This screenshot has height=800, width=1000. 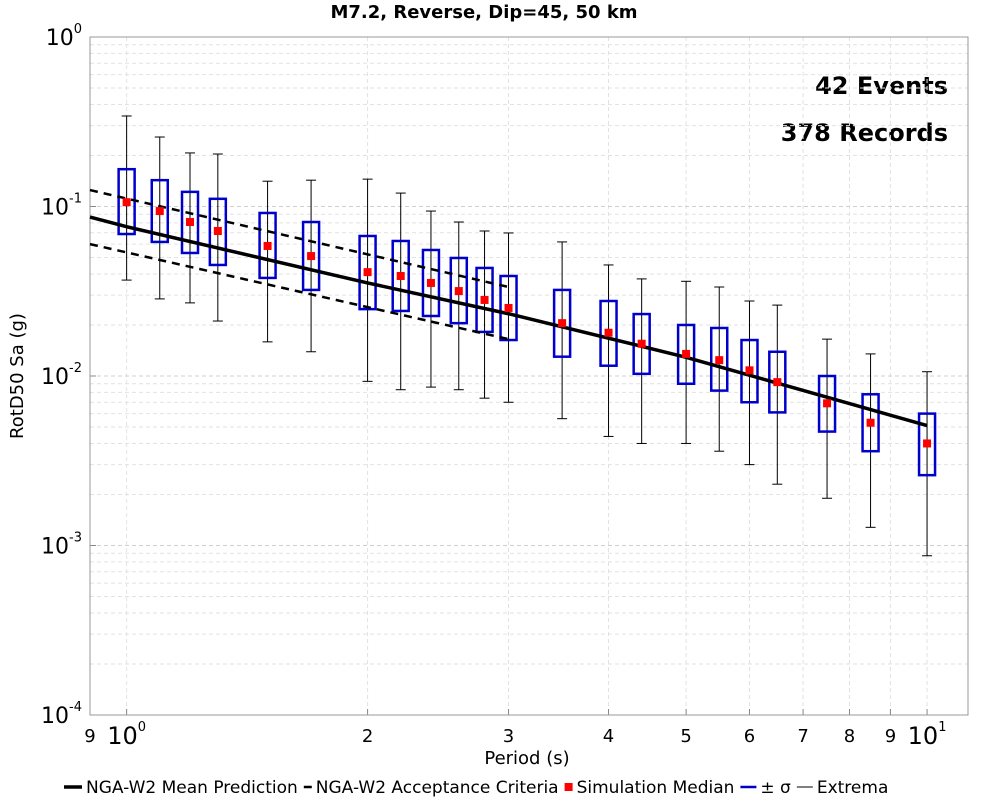 I want to click on legend-label: Extrema, so click(x=853, y=788).